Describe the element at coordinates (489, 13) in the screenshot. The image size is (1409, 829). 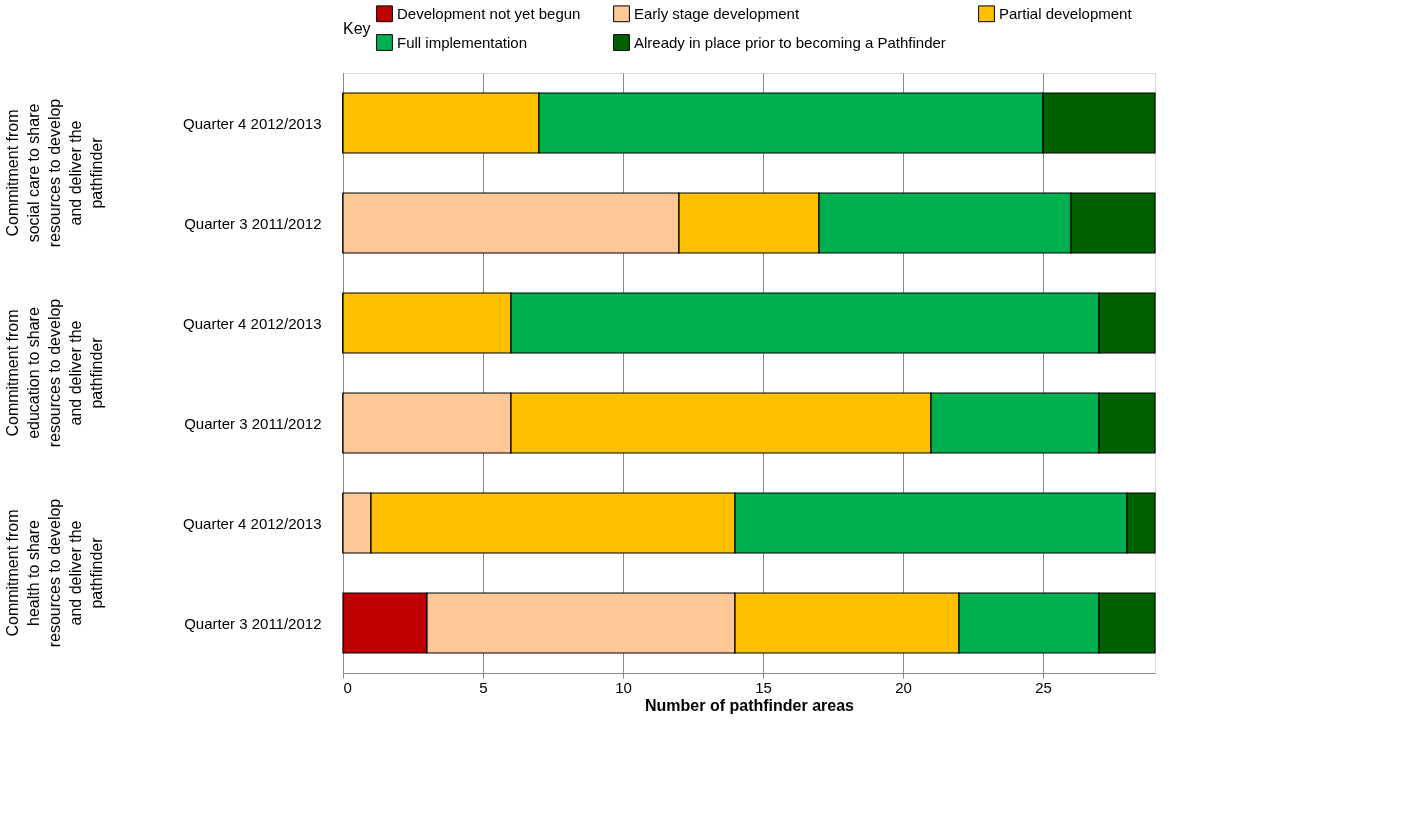
I see `legend-label: Development not yet begun` at that location.